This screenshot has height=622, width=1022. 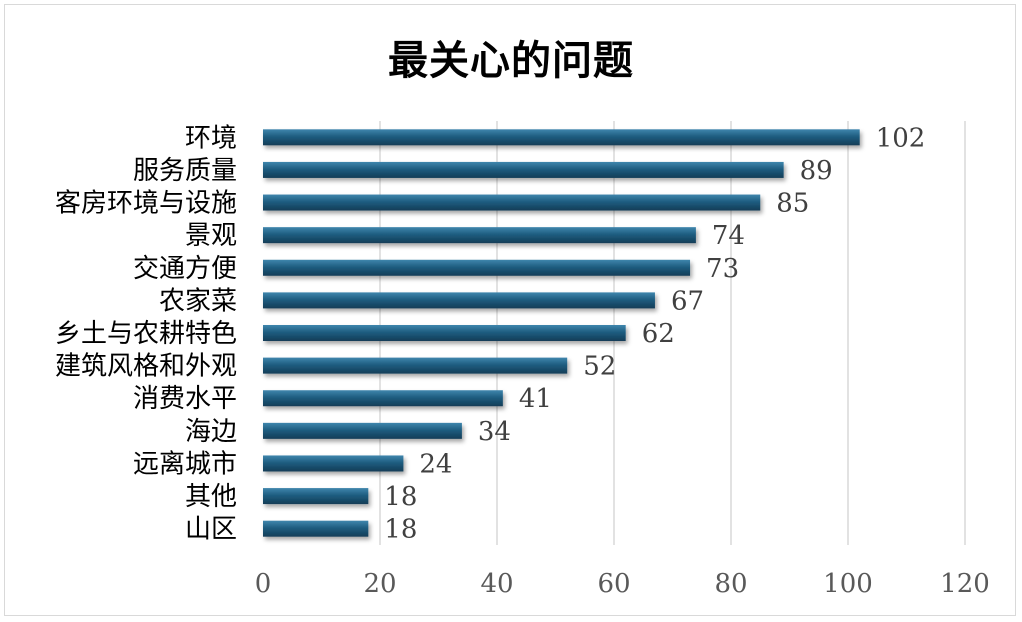 What do you see at coordinates (146, 204) in the screenshot?
I see `category-label: 客房环境与设施` at bounding box center [146, 204].